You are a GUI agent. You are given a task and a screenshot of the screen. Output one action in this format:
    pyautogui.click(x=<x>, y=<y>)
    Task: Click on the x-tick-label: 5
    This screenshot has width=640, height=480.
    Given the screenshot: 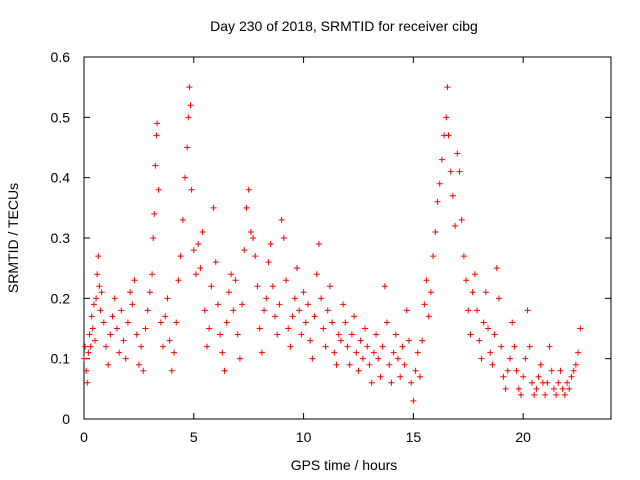 What is the action you would take?
    pyautogui.click(x=194, y=437)
    